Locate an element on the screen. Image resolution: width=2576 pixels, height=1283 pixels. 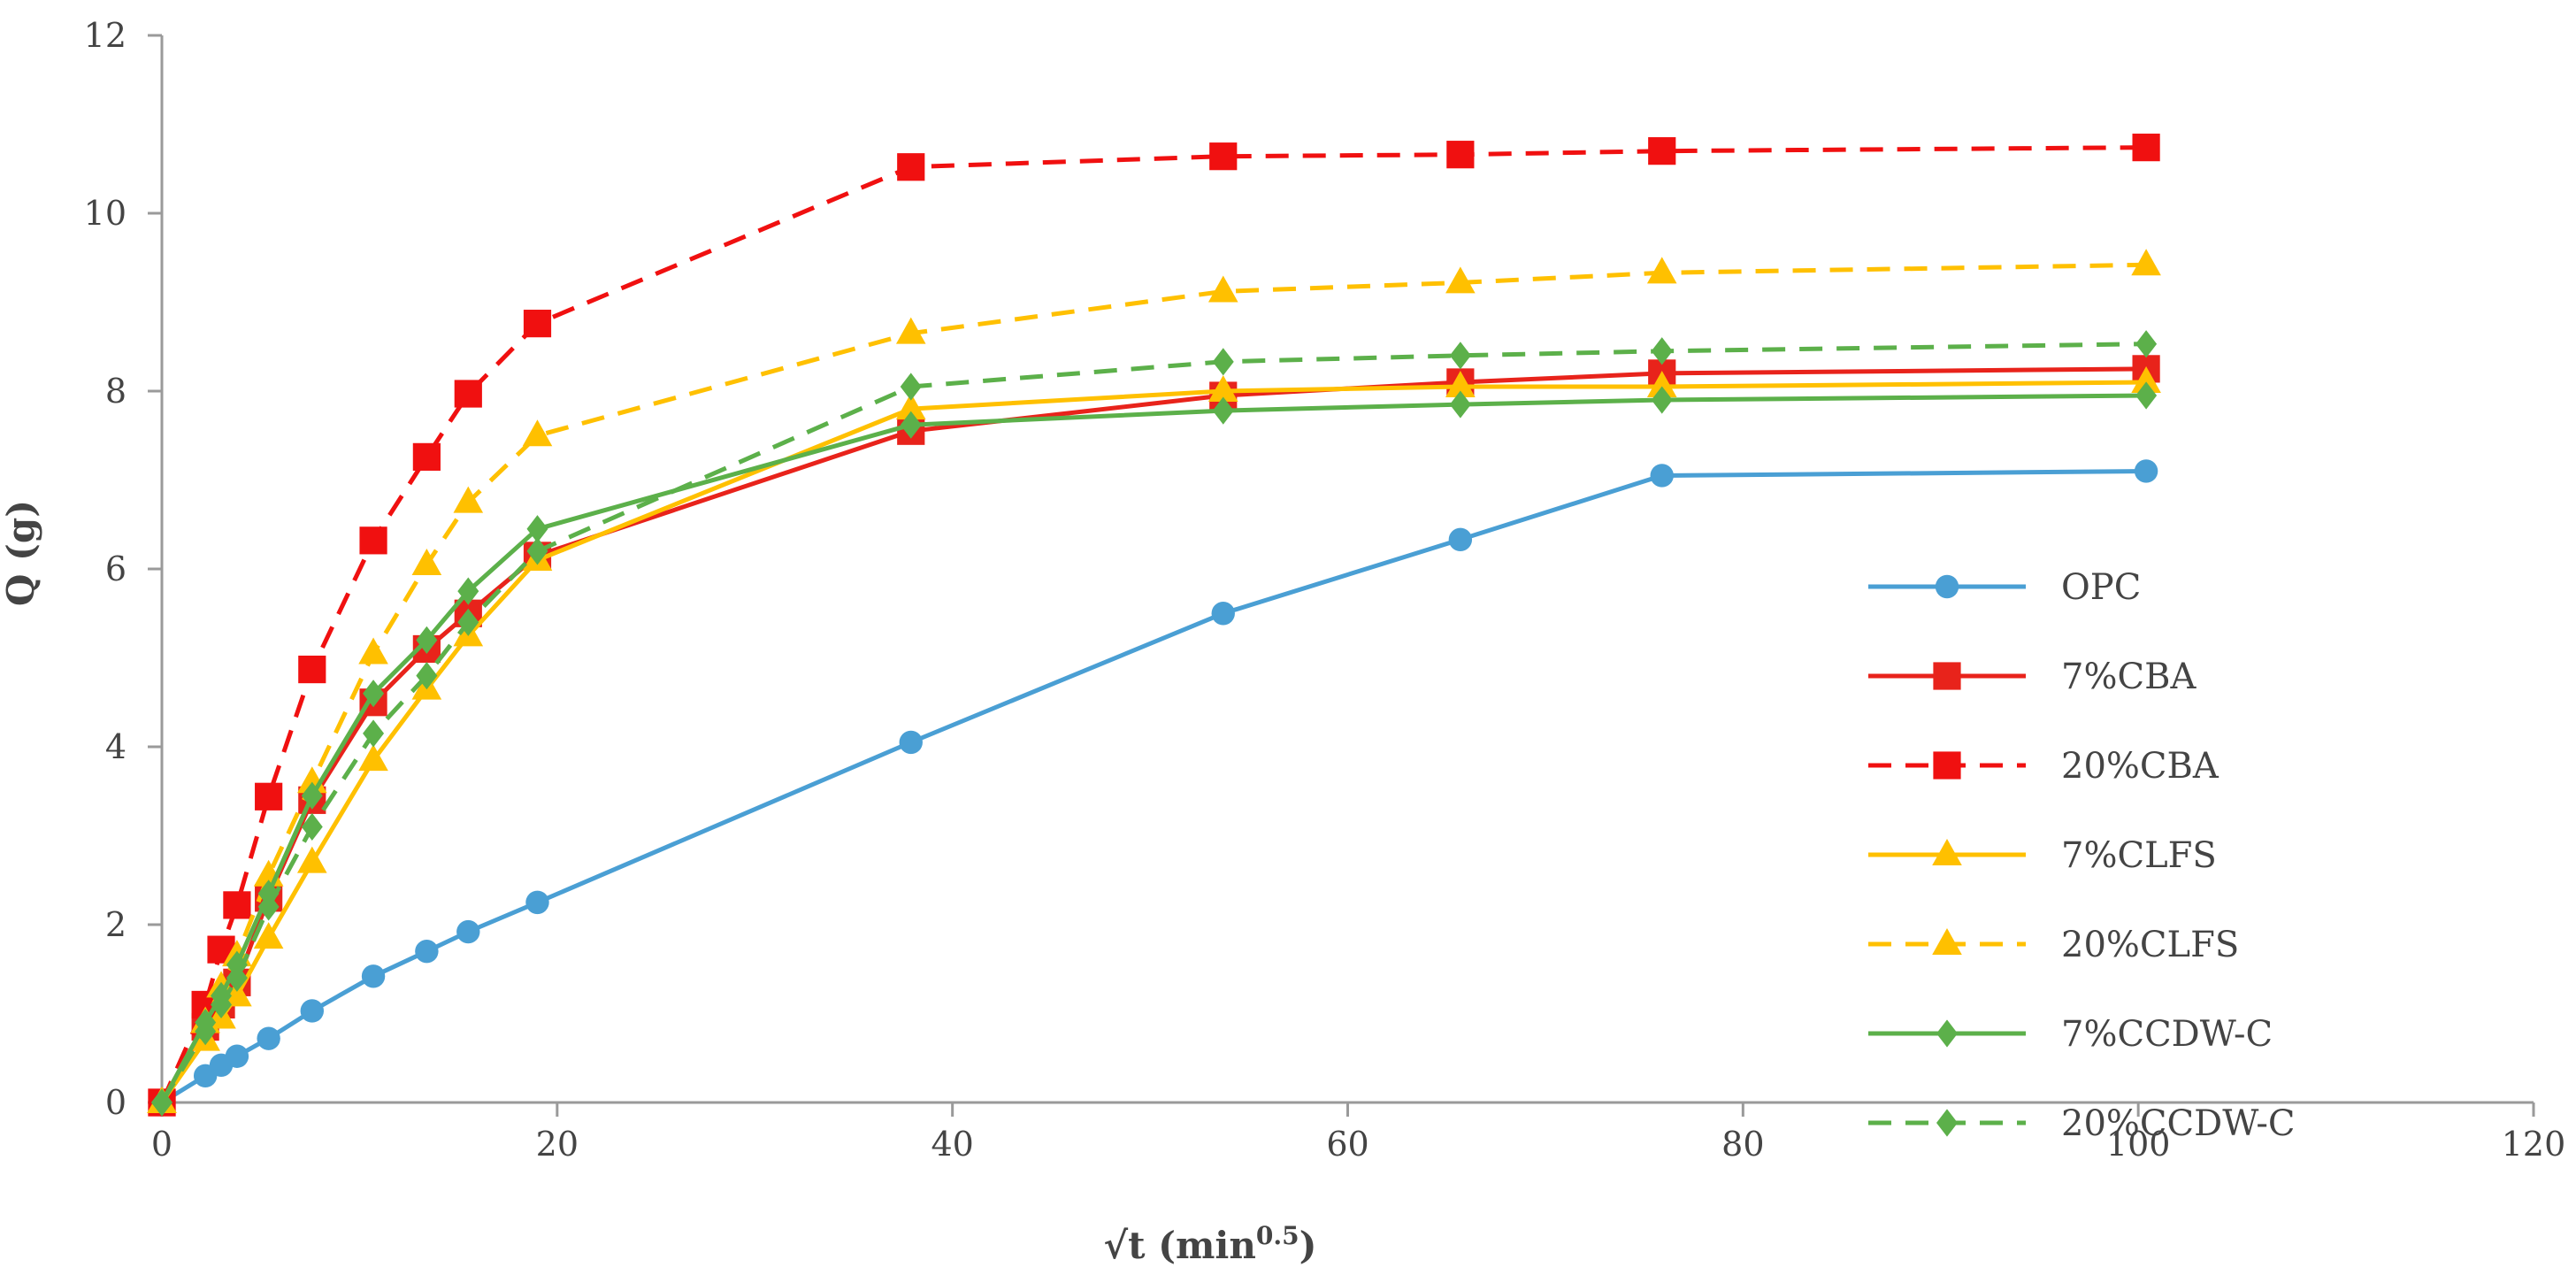
y-axis-title: Q (g) is located at coordinates (21, 553).